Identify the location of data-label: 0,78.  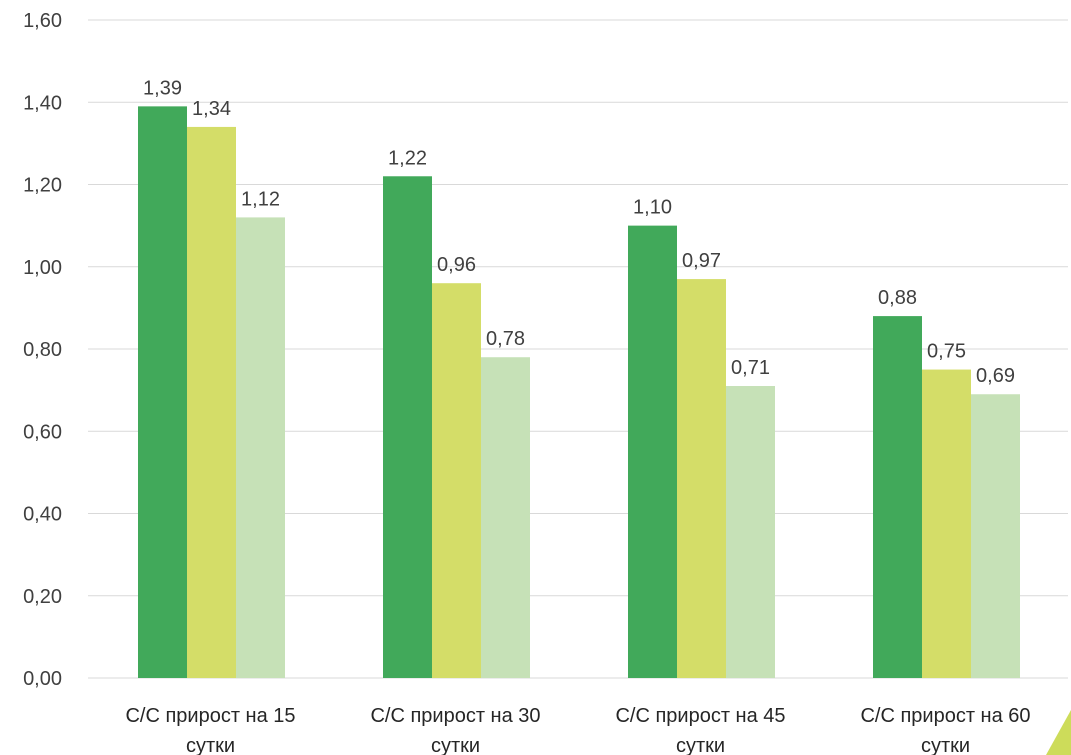
(505, 339).